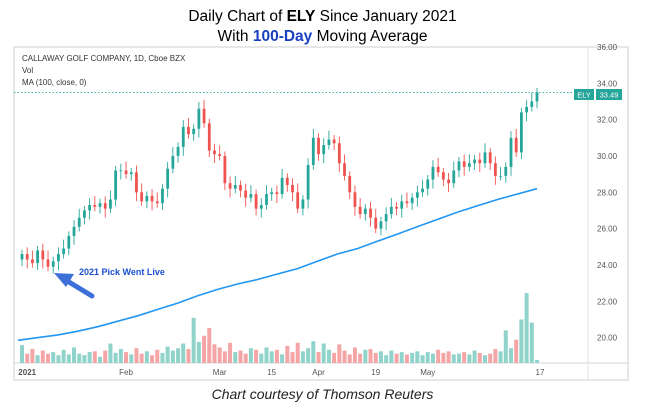 This screenshot has height=411, width=645. I want to click on vol-label: Vol, so click(27, 70).